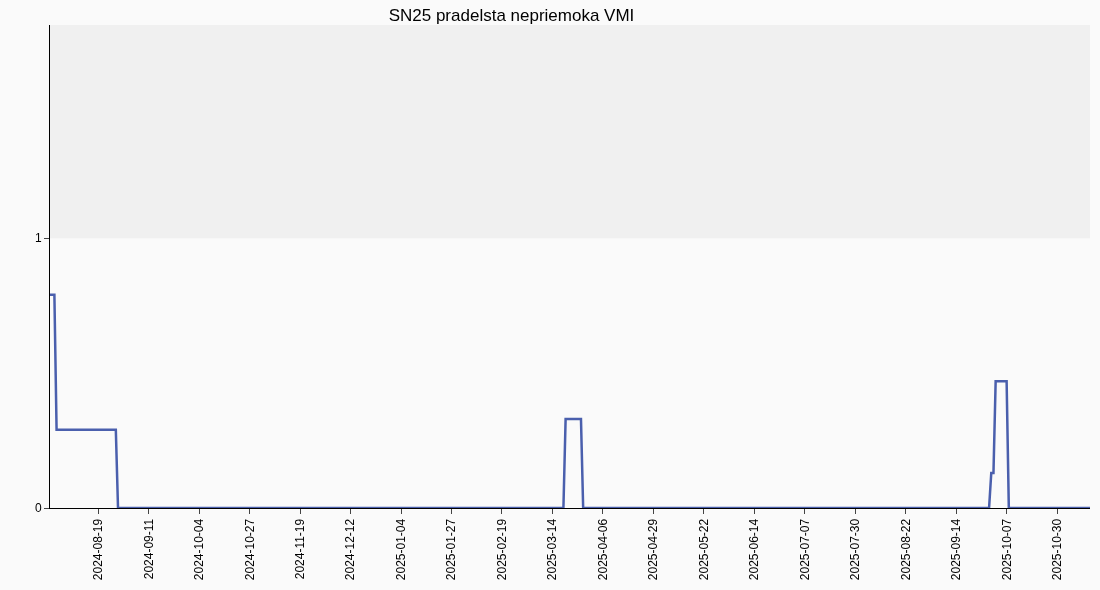 The image size is (1100, 590). Describe the element at coordinates (38, 508) in the screenshot. I see `y-tick-label: 0` at that location.